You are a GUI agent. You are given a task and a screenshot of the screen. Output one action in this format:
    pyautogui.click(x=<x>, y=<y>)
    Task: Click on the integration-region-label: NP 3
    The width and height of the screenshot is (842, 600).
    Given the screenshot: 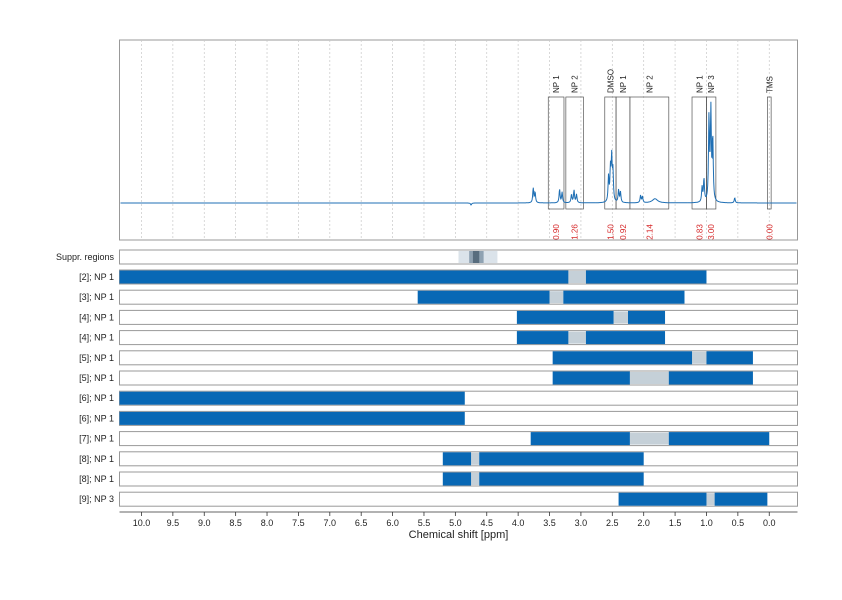 What is the action you would take?
    pyautogui.click(x=711, y=84)
    